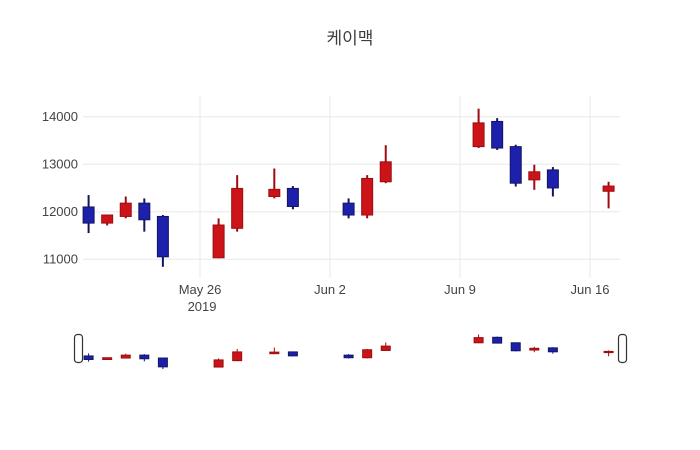 This screenshot has height=450, width=700. What do you see at coordinates (60, 116) in the screenshot?
I see `y-tick-label: 14000` at bounding box center [60, 116].